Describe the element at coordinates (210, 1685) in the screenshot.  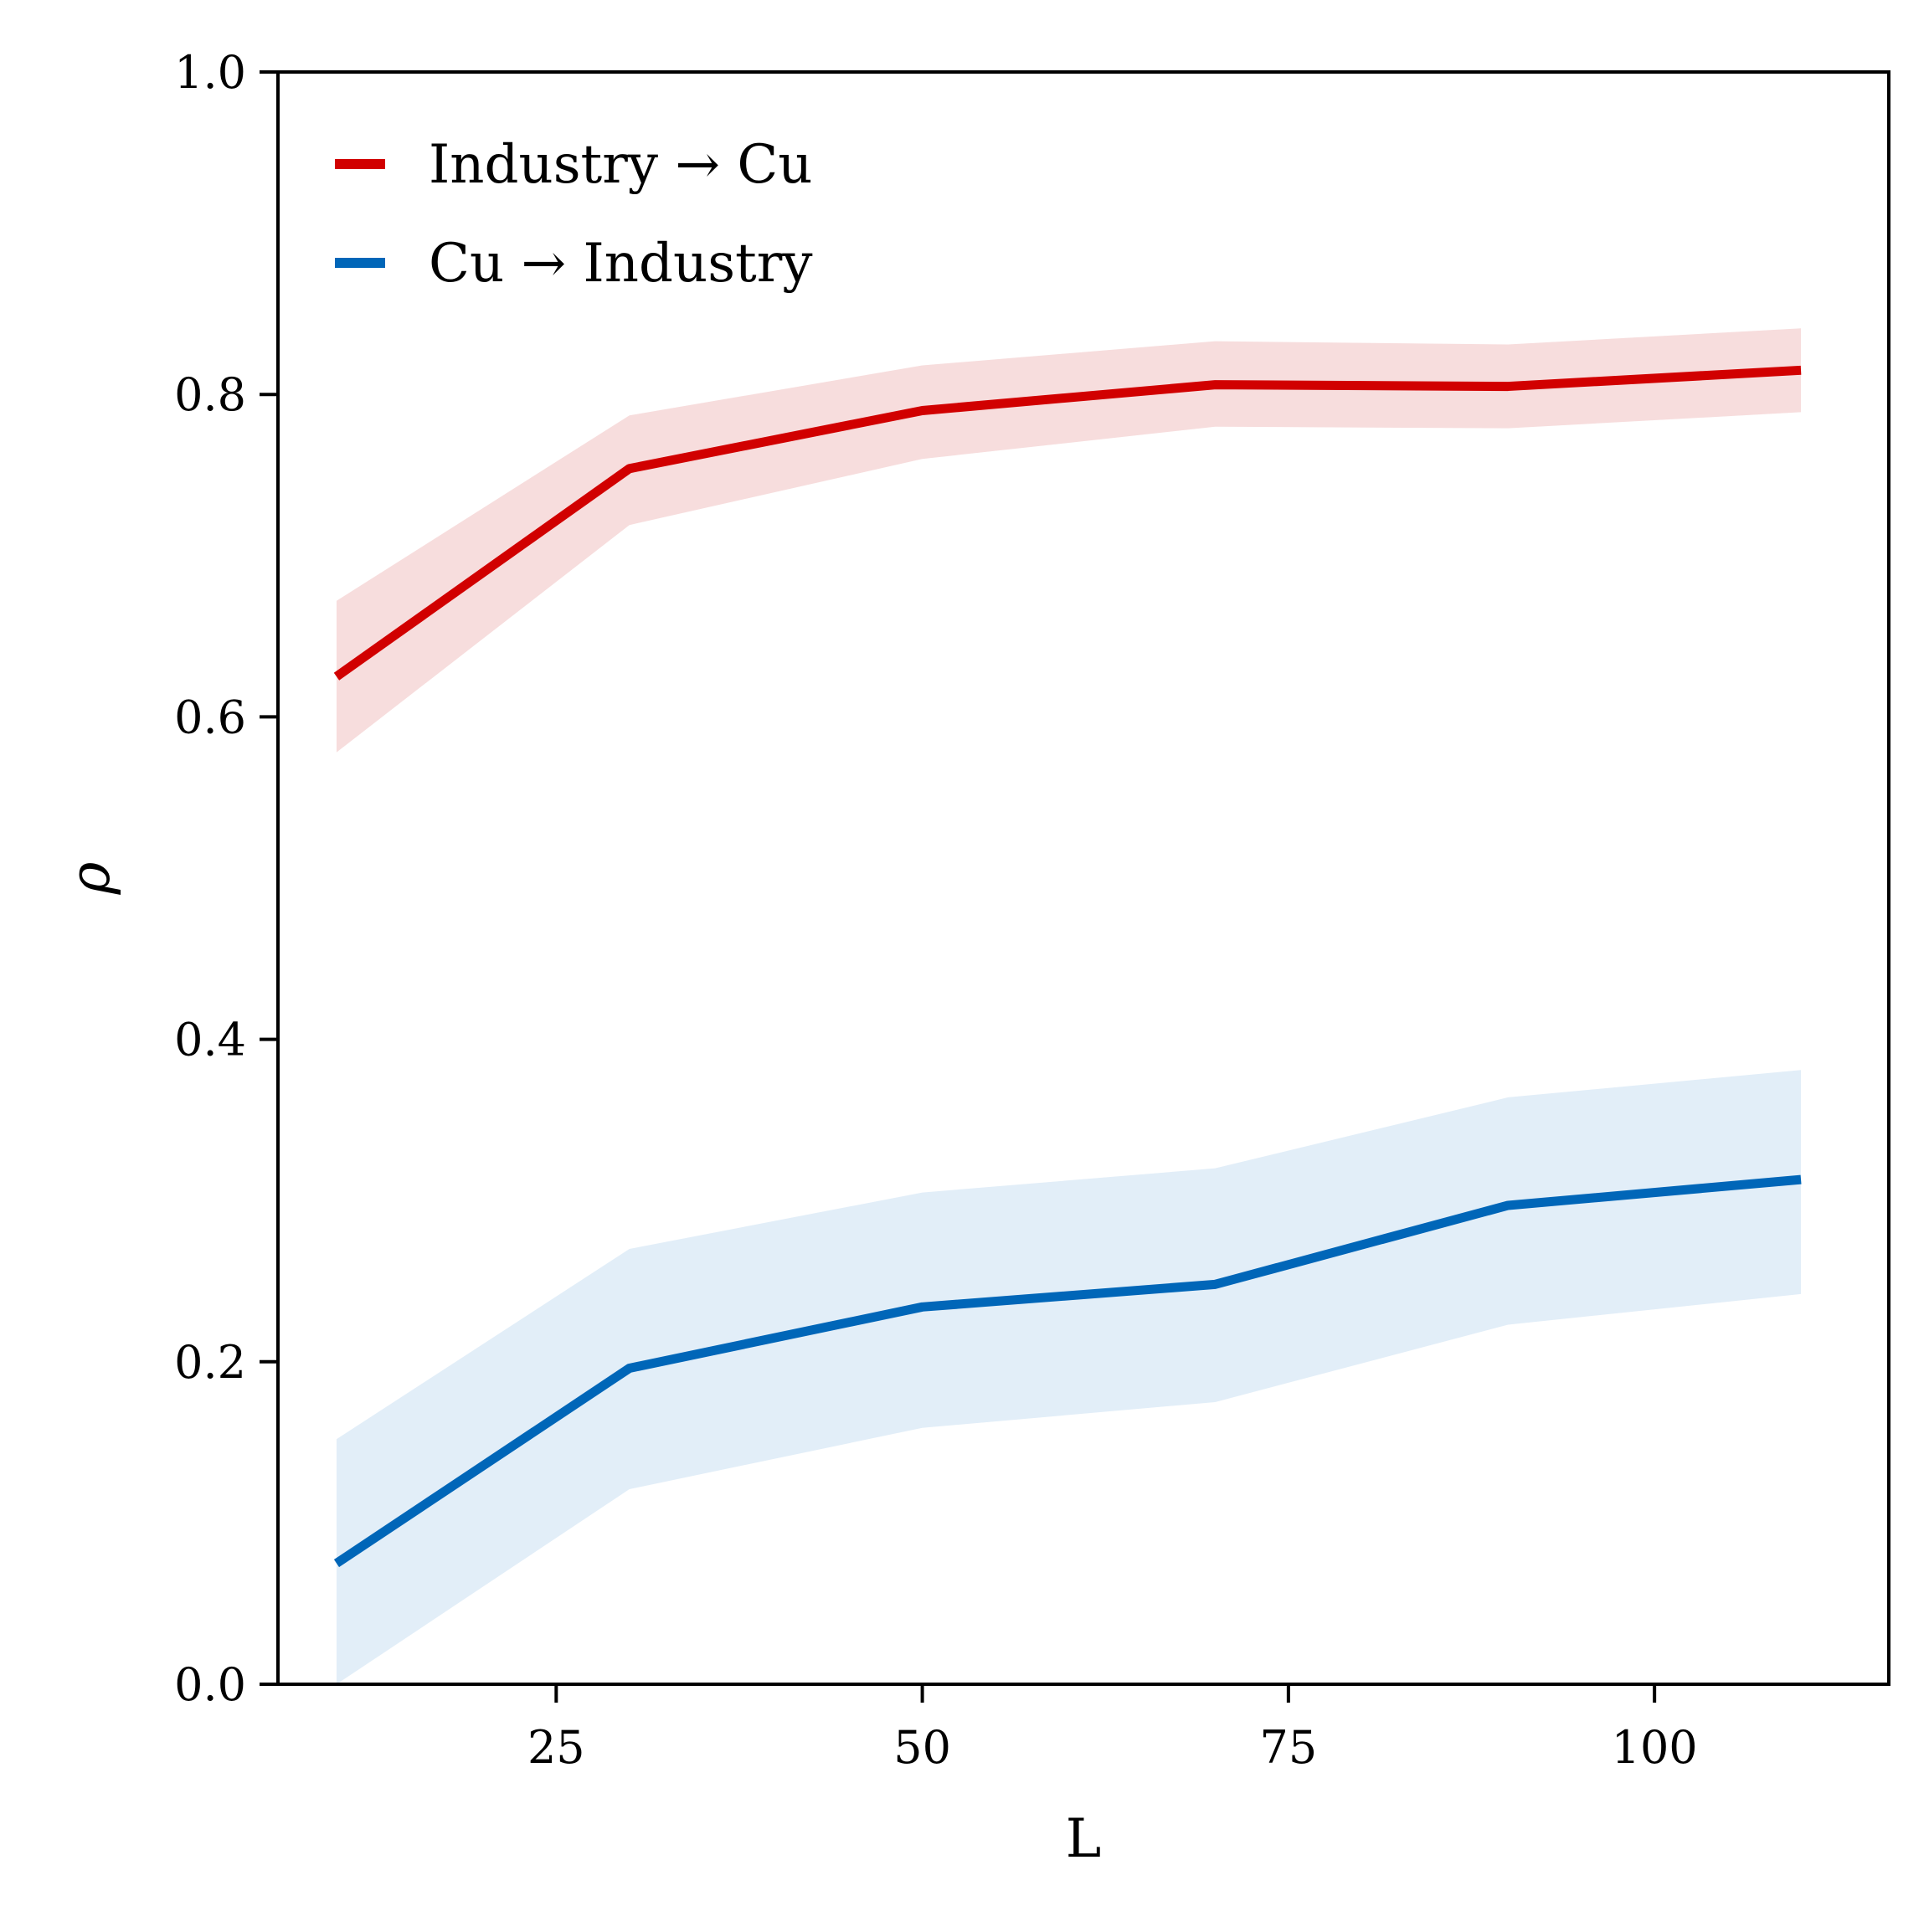
I see `y-tick-label: 0.0` at that location.